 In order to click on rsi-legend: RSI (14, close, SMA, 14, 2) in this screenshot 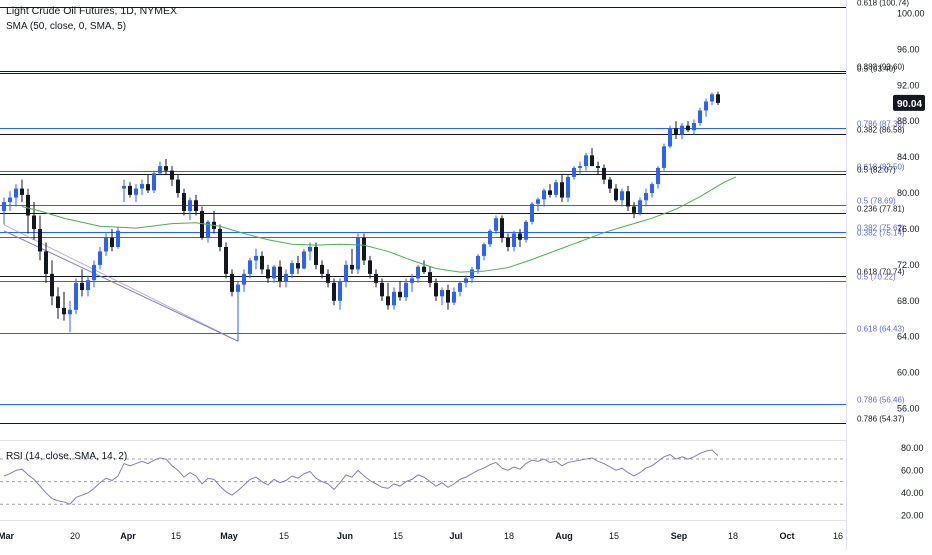, I will do `click(67, 456)`.